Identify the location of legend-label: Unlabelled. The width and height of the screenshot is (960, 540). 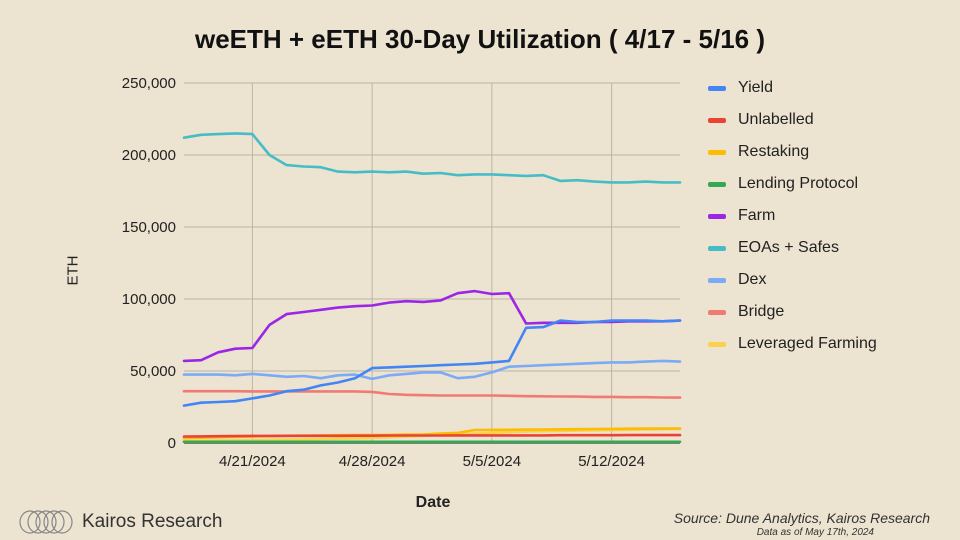
(776, 119).